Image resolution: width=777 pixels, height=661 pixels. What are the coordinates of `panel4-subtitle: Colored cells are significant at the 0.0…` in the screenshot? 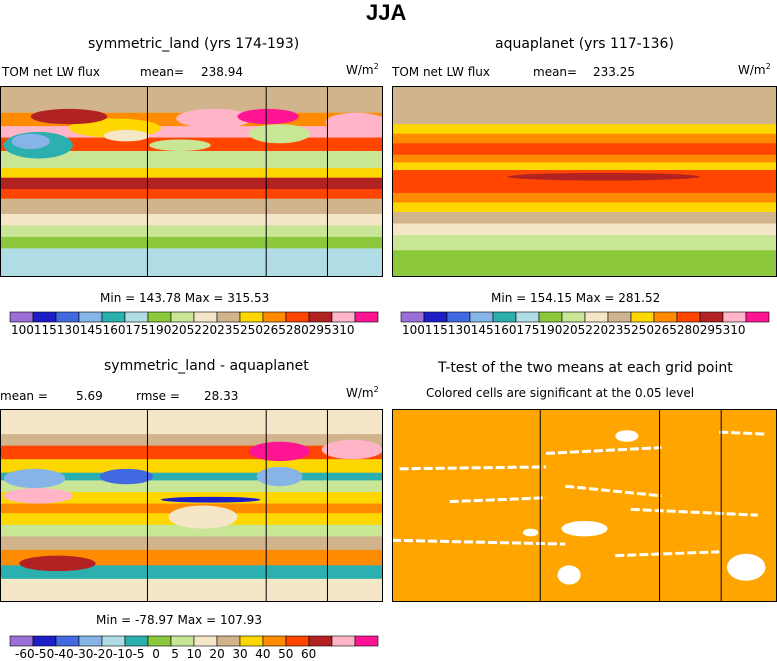 It's located at (560, 393).